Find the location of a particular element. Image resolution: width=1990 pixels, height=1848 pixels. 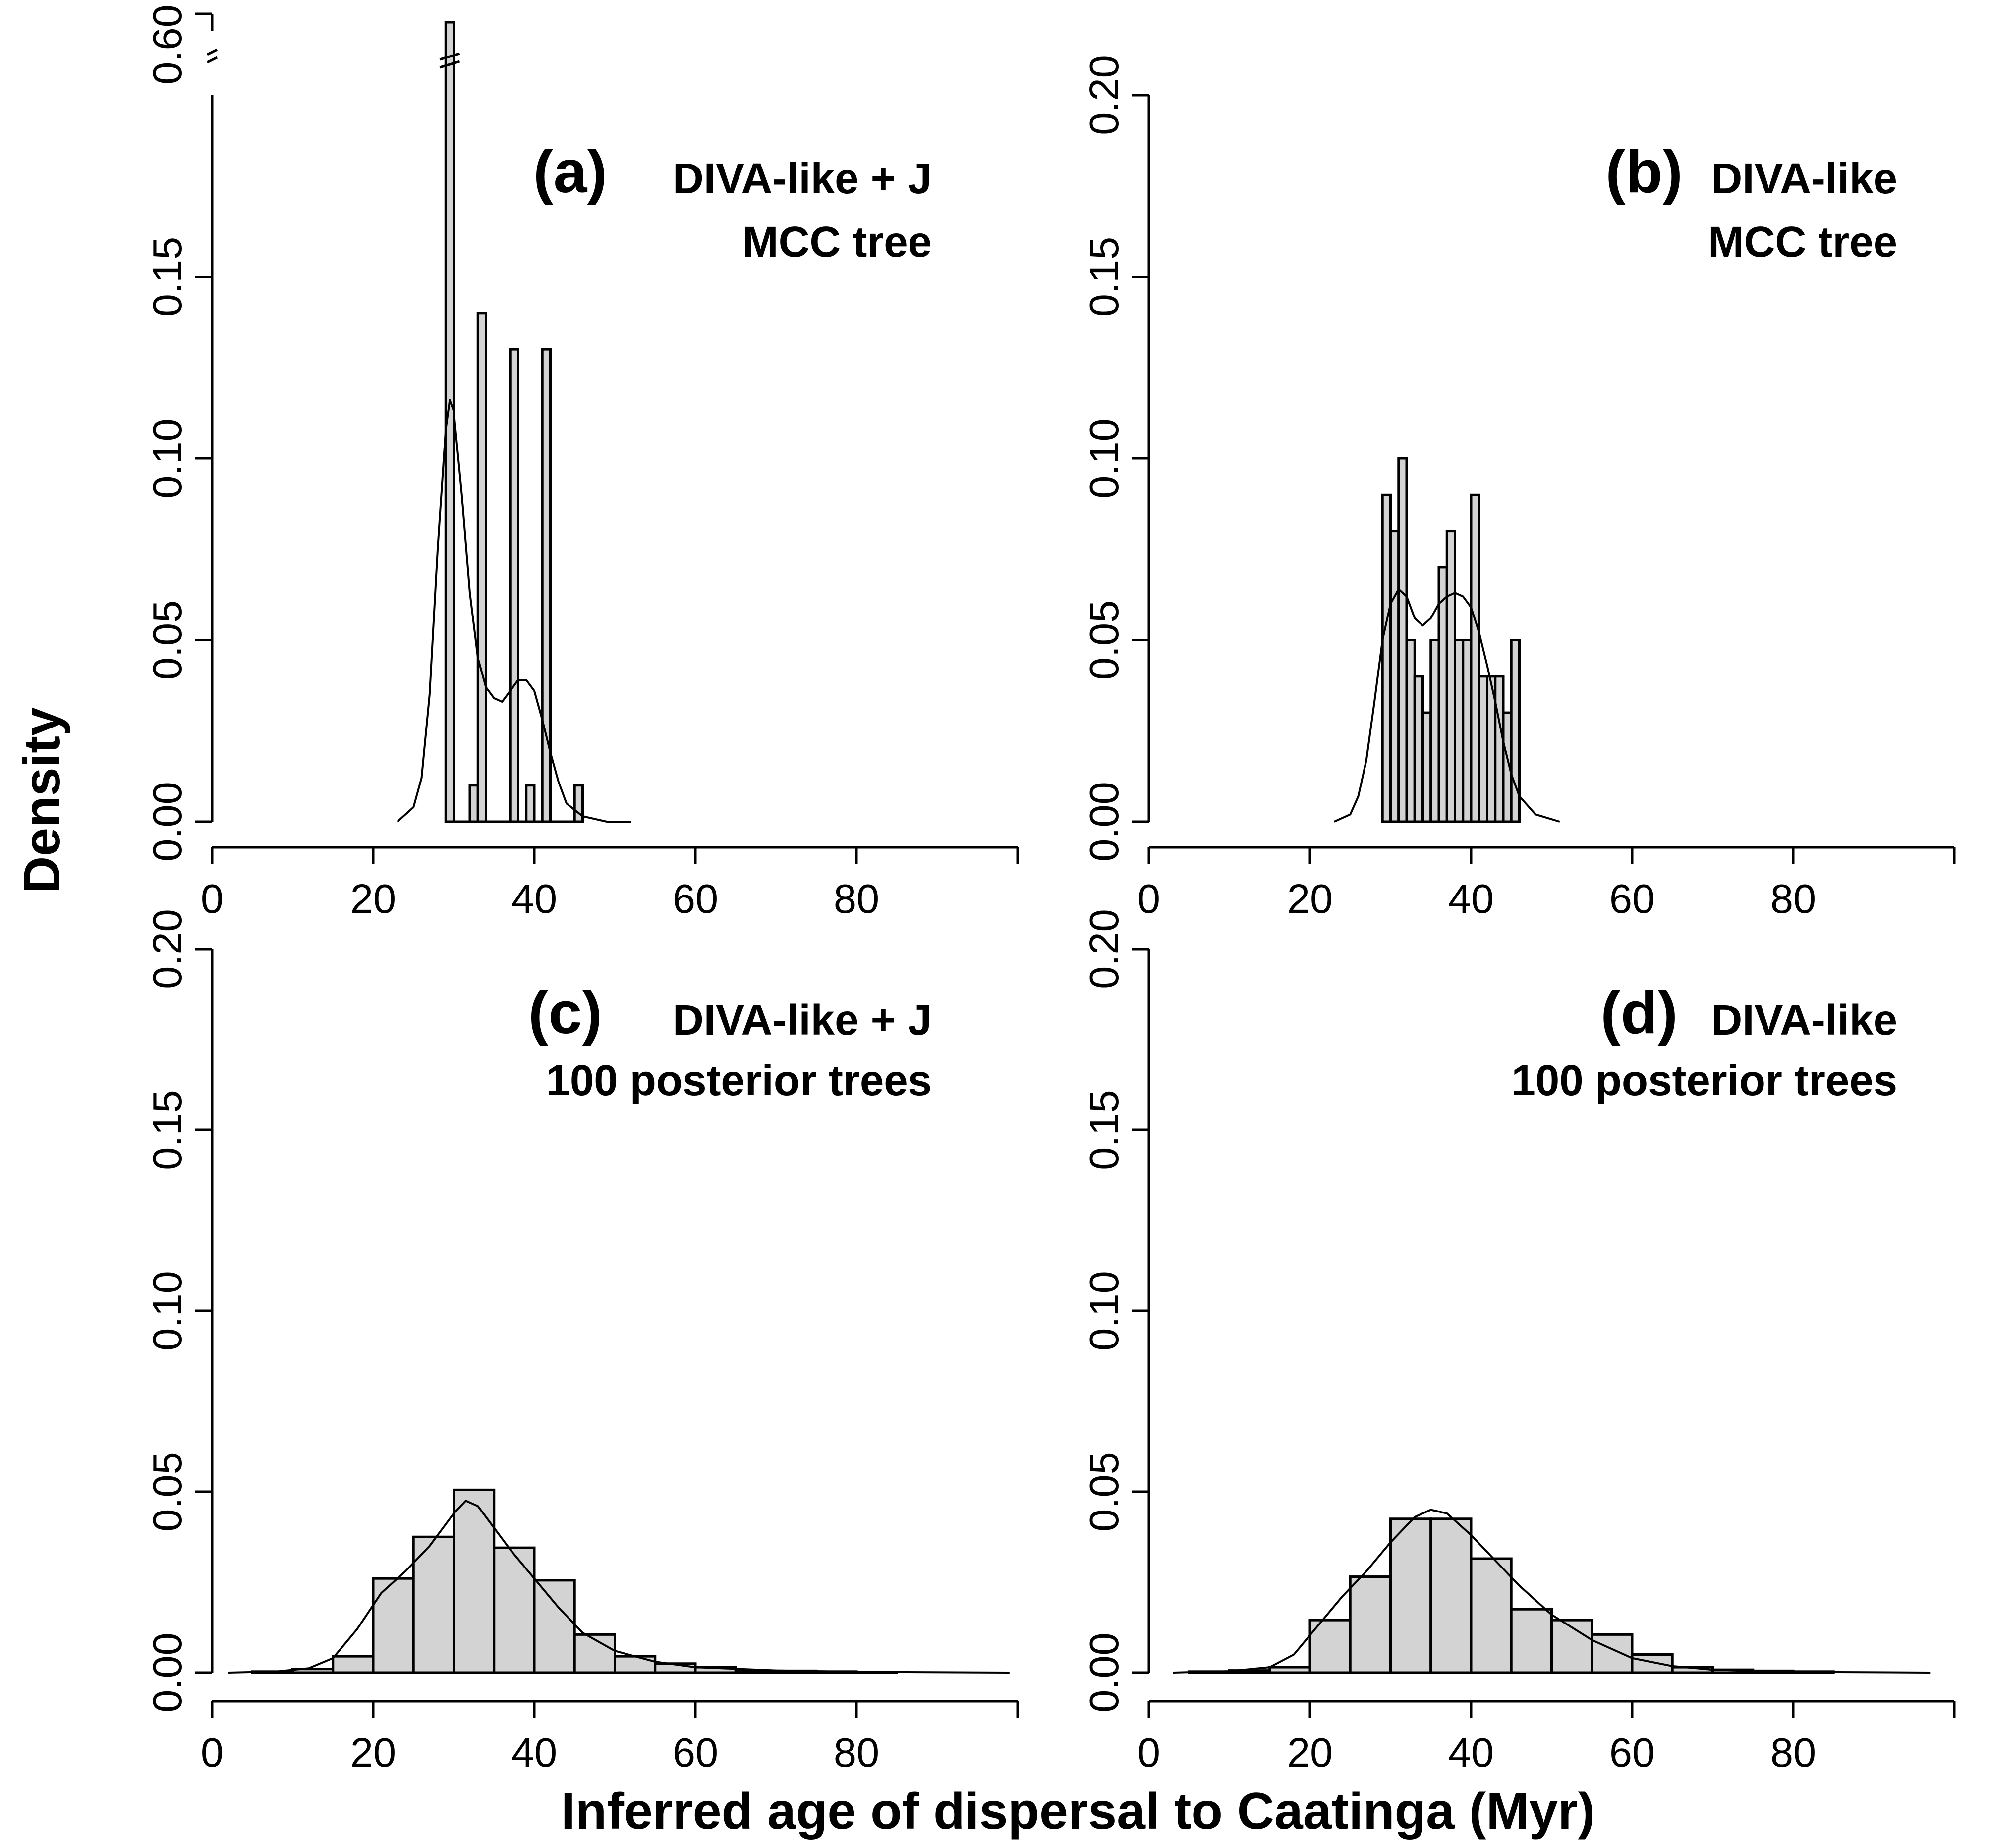

panel-tag: (b) is located at coordinates (1644, 171).